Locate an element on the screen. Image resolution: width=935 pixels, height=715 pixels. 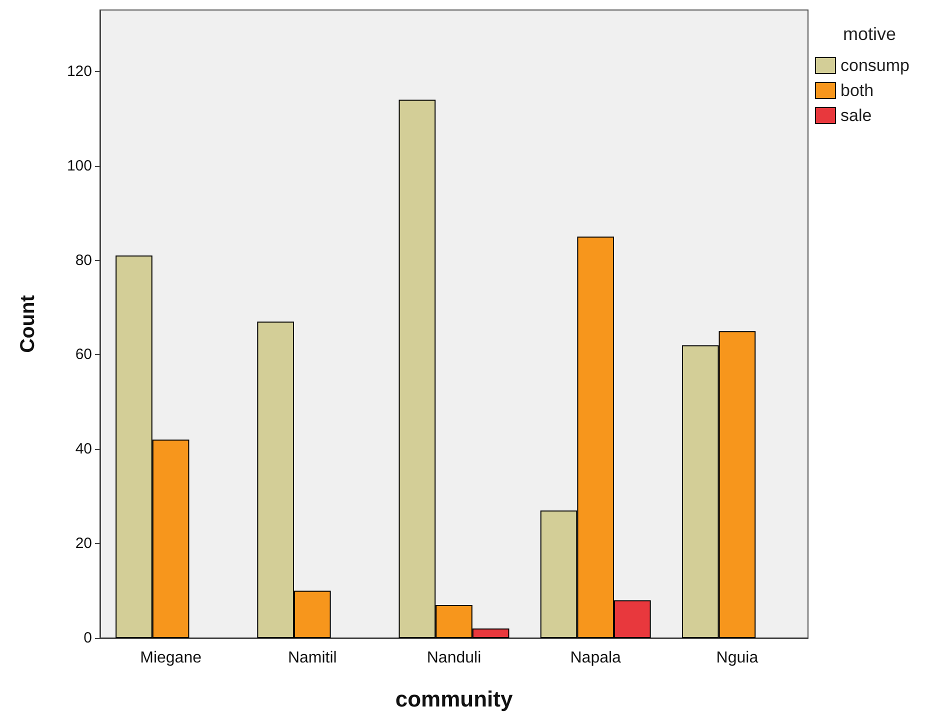
legend-label: both is located at coordinates (857, 90).